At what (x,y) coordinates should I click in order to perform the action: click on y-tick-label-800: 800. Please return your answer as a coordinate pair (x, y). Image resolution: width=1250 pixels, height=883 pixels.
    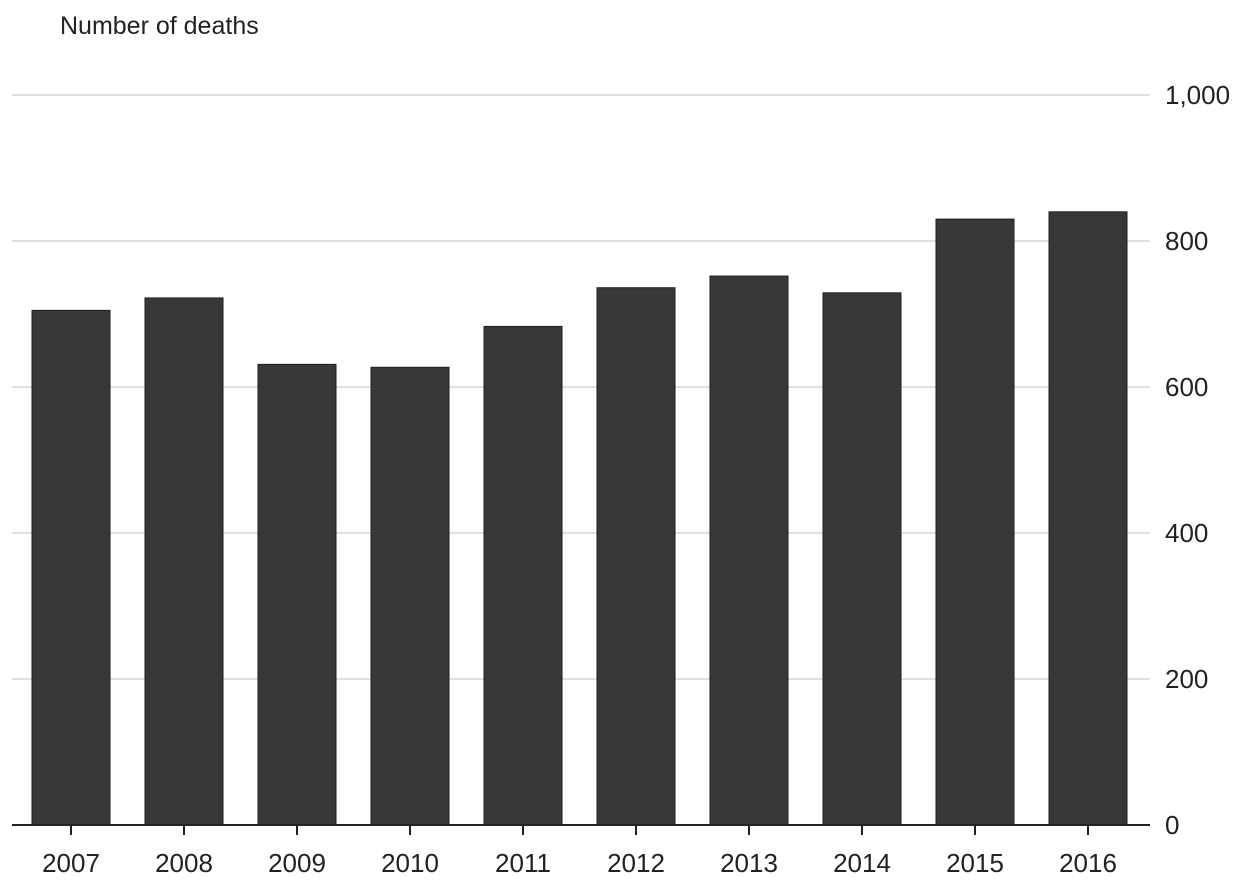
    Looking at the image, I should click on (1186, 241).